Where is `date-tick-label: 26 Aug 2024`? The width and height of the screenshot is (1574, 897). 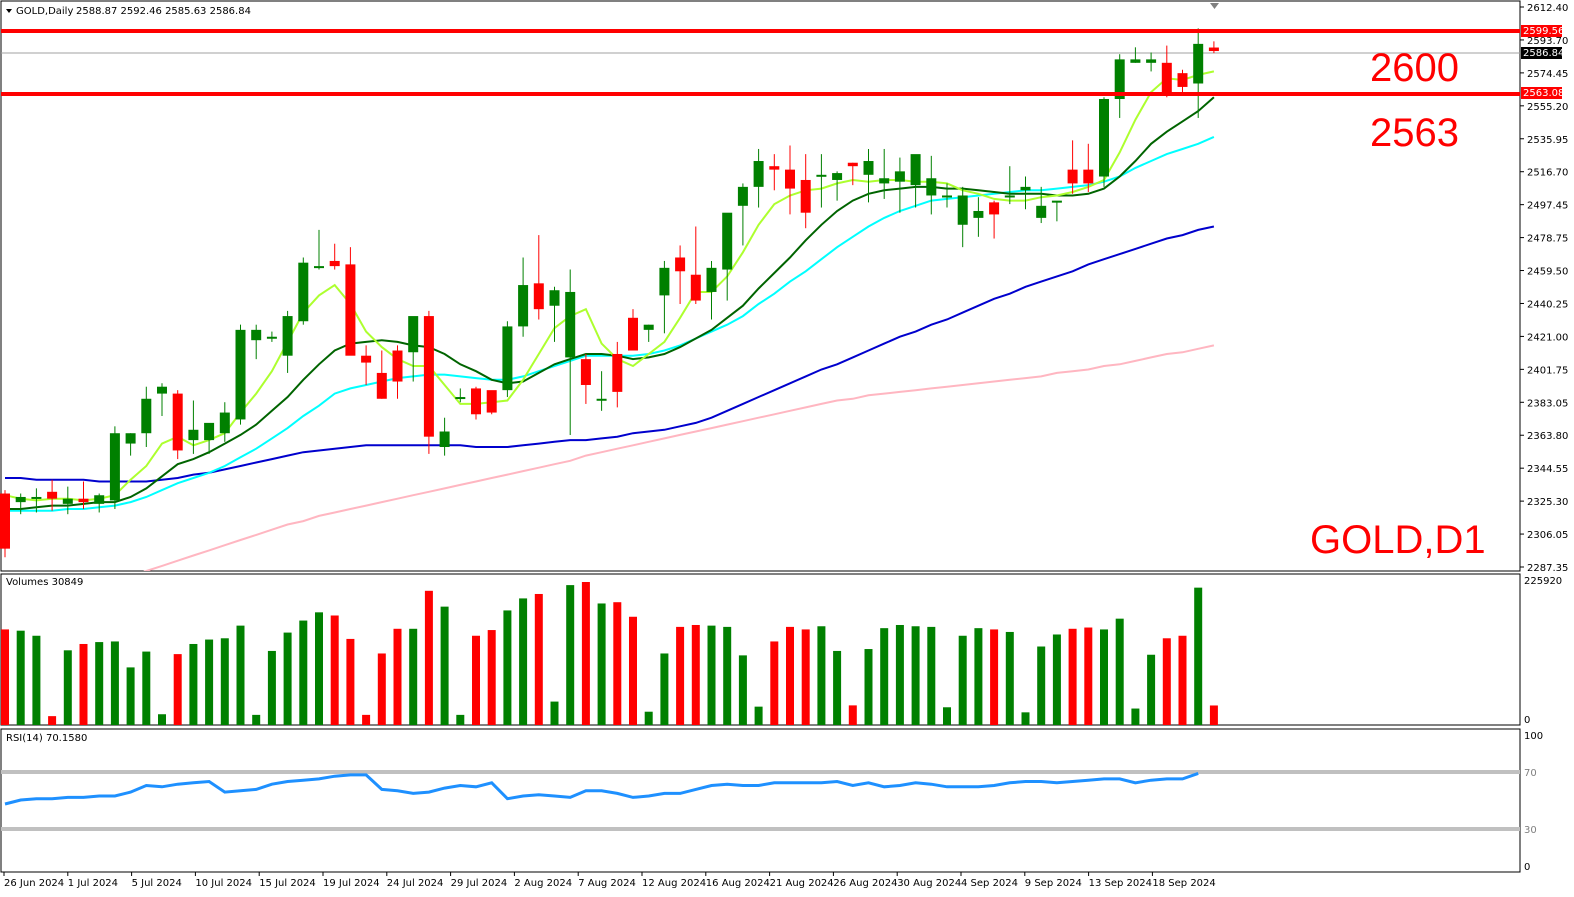 date-tick-label: 26 Aug 2024 is located at coordinates (865, 883).